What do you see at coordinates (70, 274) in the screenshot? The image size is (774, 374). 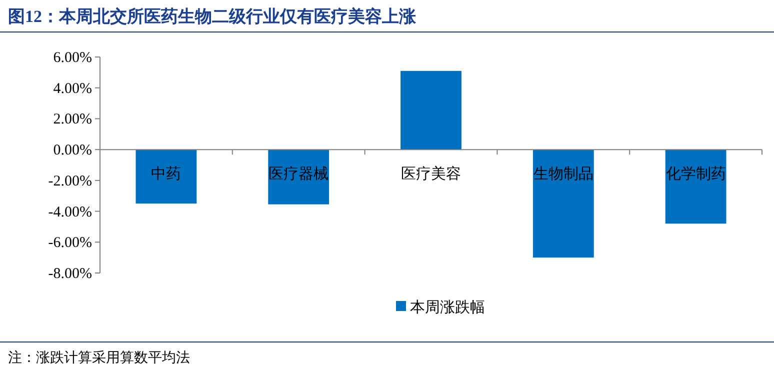 I see `y-tick-label: -8.00%` at bounding box center [70, 274].